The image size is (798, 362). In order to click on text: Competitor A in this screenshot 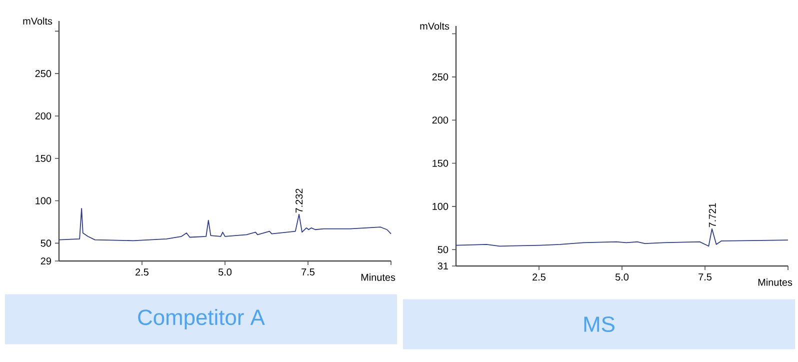, I will do `click(201, 319)`.